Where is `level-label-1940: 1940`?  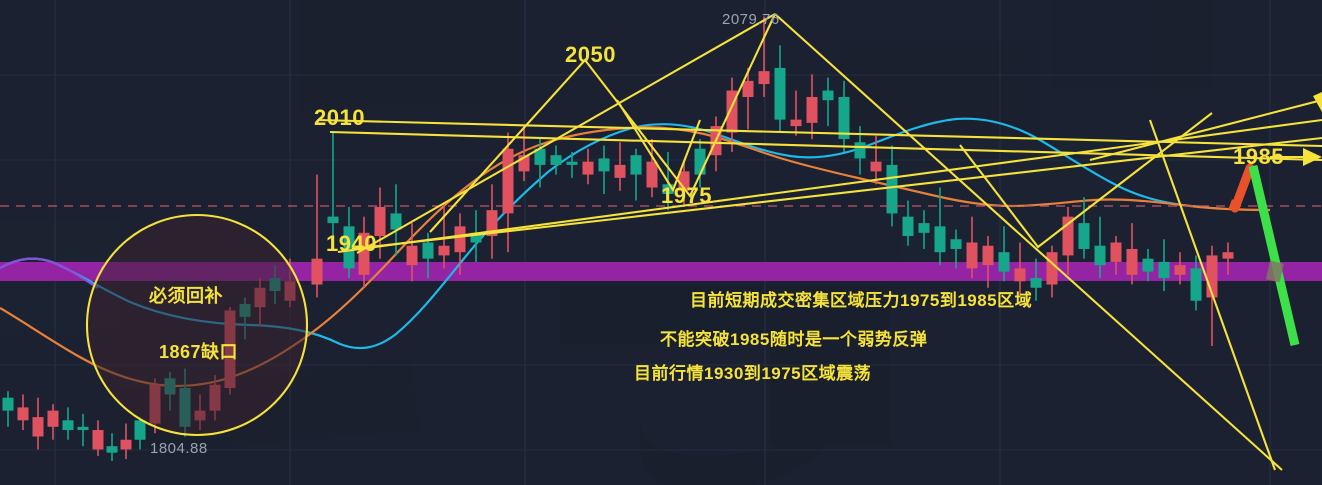 level-label-1940: 1940 is located at coordinates (351, 243).